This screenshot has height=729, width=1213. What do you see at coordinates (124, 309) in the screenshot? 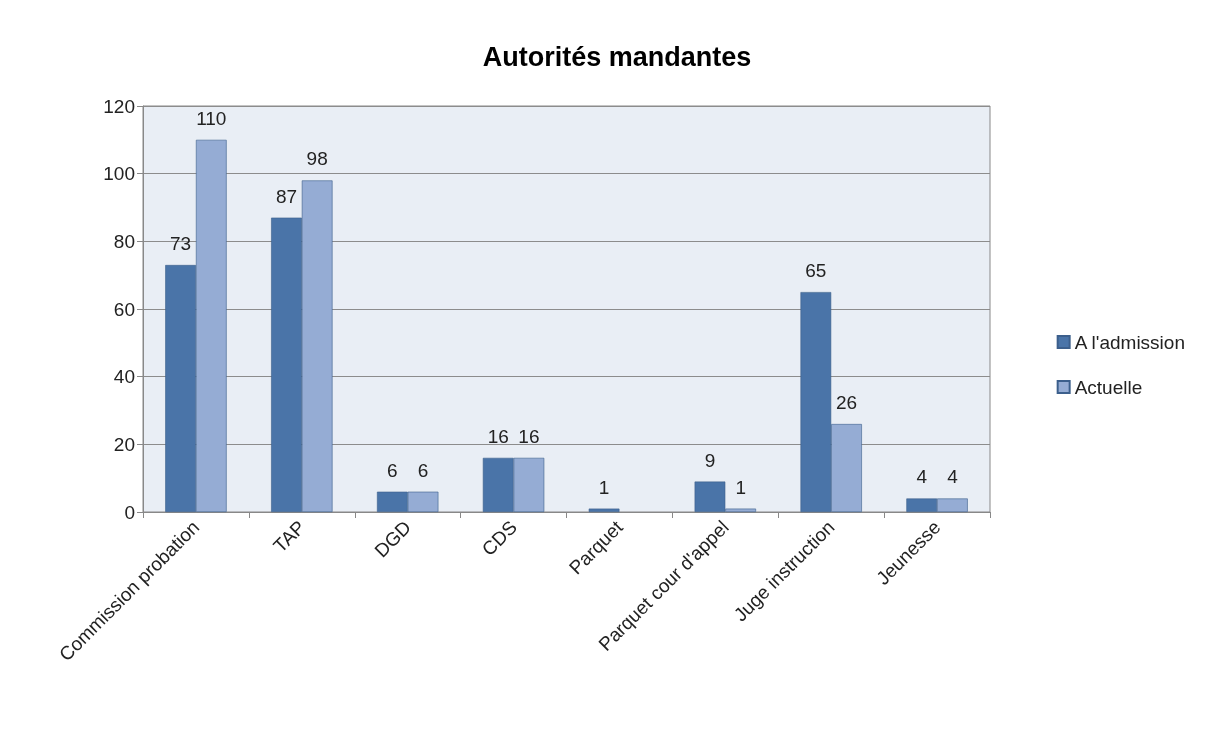
I see `y-tick-label: 60` at bounding box center [124, 309].